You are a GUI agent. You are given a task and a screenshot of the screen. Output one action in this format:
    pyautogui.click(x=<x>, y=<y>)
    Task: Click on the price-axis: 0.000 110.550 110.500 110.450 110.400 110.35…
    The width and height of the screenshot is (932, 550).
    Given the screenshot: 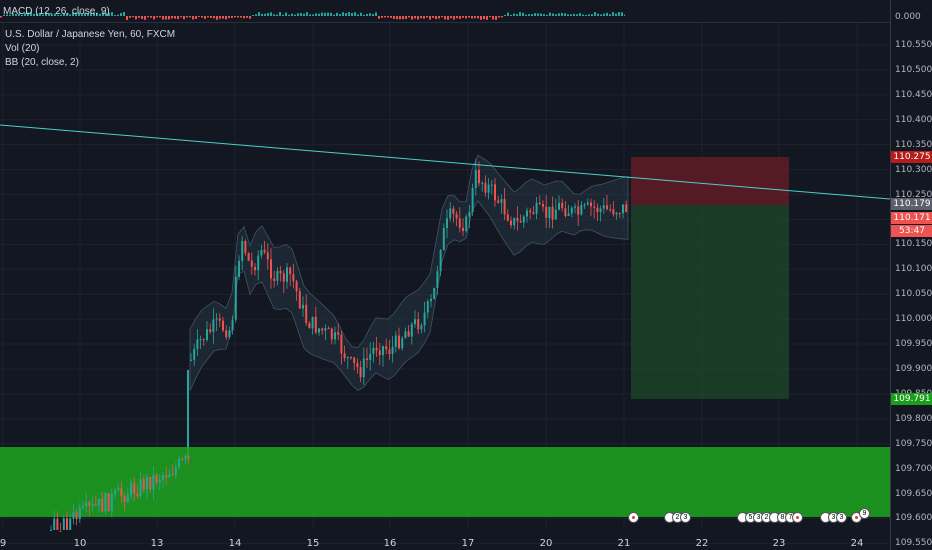 What is the action you would take?
    pyautogui.click(x=911, y=275)
    